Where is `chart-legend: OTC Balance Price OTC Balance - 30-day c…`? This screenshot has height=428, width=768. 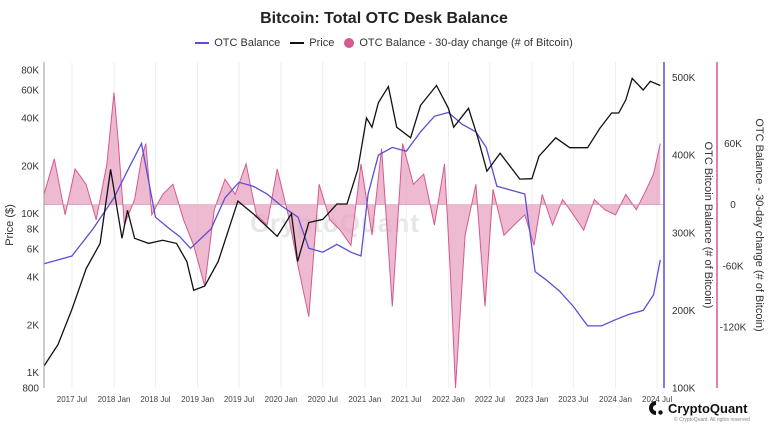 chart-legend: OTC Balance Price OTC Balance - 30-day c… is located at coordinates (384, 43).